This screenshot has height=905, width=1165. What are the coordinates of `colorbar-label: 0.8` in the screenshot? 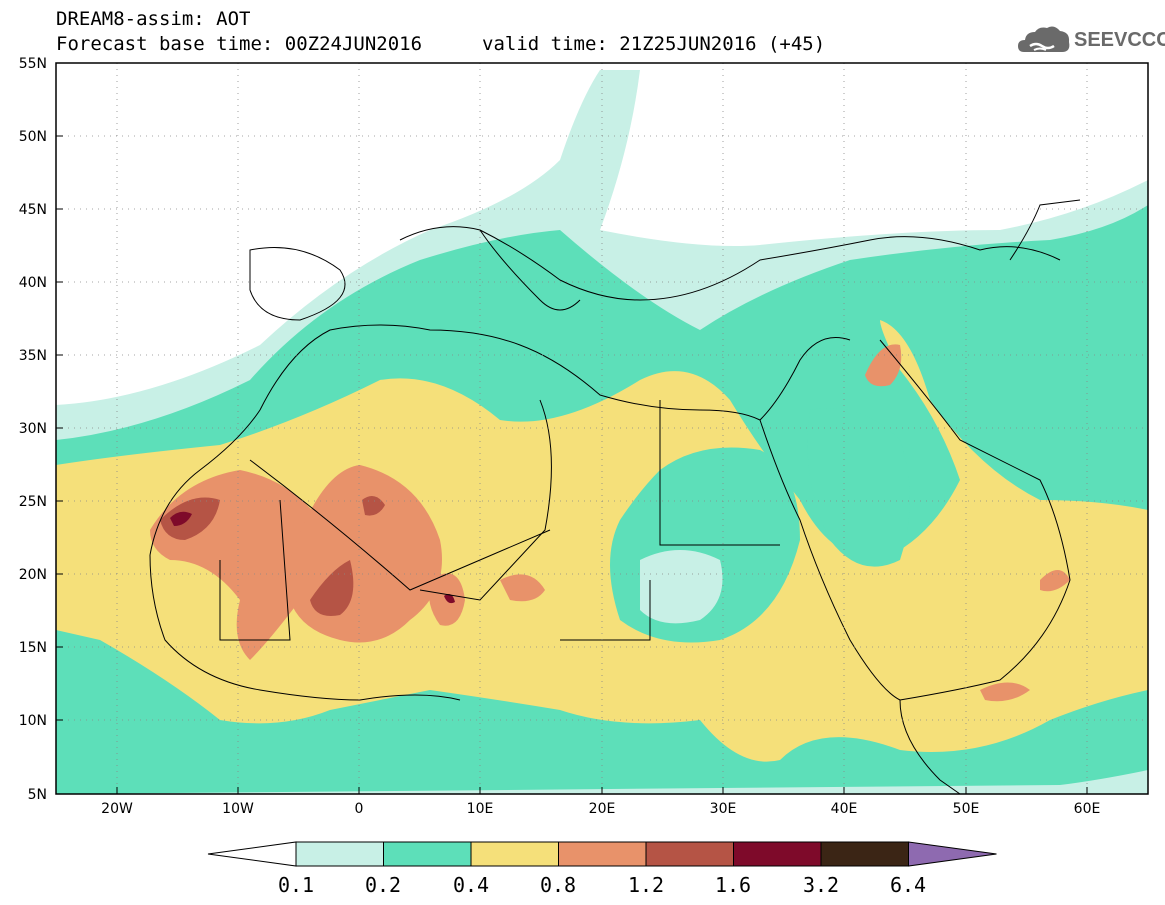 It's located at (558, 885).